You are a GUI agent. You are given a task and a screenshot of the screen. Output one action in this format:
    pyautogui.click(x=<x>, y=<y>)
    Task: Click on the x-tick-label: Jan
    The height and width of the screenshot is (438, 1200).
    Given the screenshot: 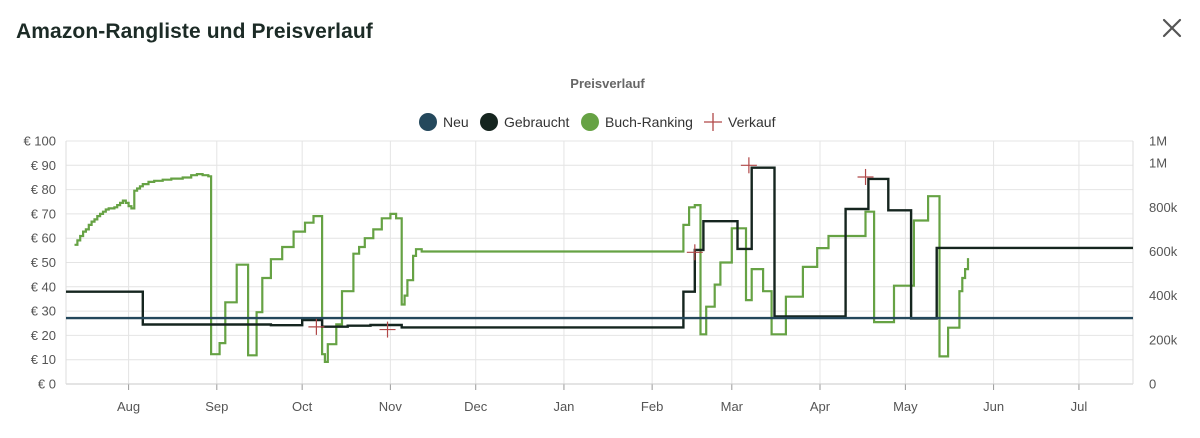 What is the action you would take?
    pyautogui.click(x=563, y=406)
    